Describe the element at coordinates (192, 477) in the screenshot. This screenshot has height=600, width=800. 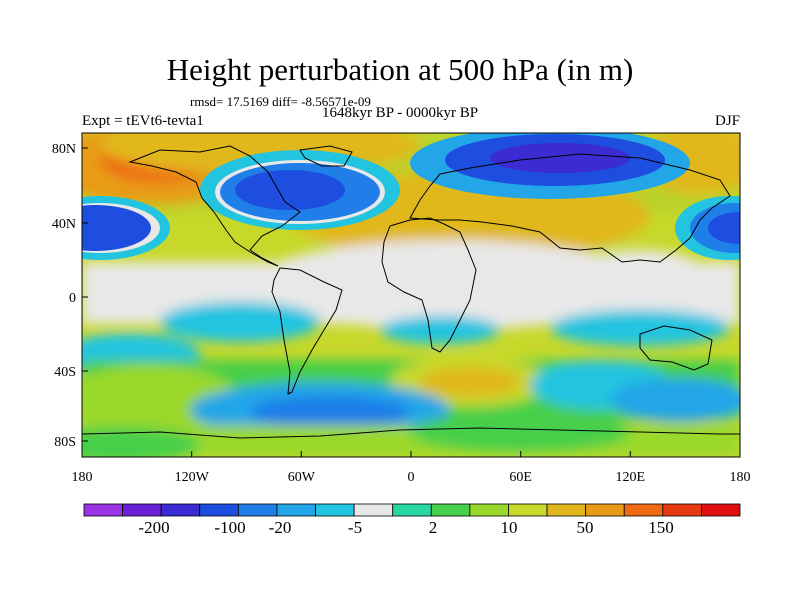
I see `lon-label: 120W` at that location.